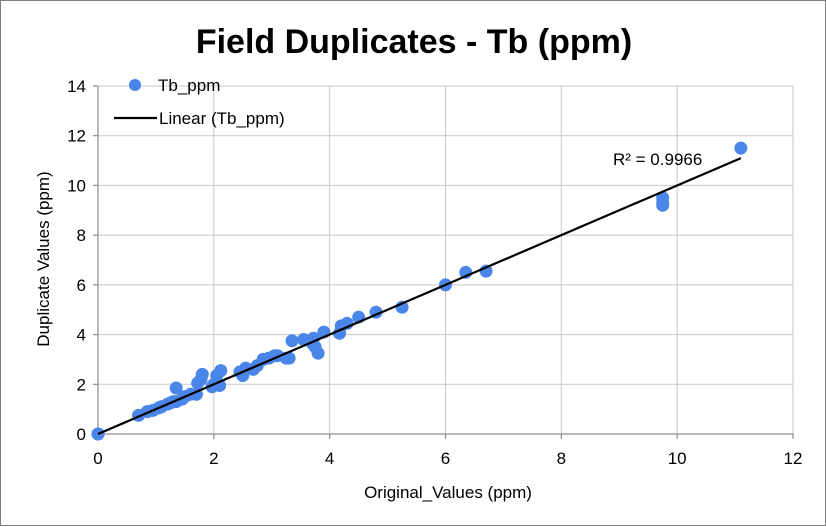 The width and height of the screenshot is (826, 527). What do you see at coordinates (43, 258) in the screenshot?
I see `y-axis-title: Duplicate Values (ppm)` at bounding box center [43, 258].